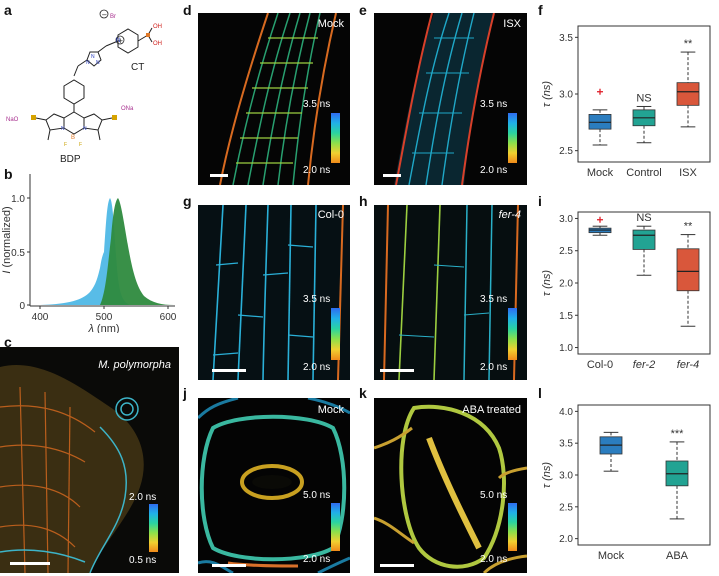 Image resolution: width=719 pixels, height=576 pixels. Describe the element at coordinates (8, 174) in the screenshot. I see `panel-label-b: b` at that location.